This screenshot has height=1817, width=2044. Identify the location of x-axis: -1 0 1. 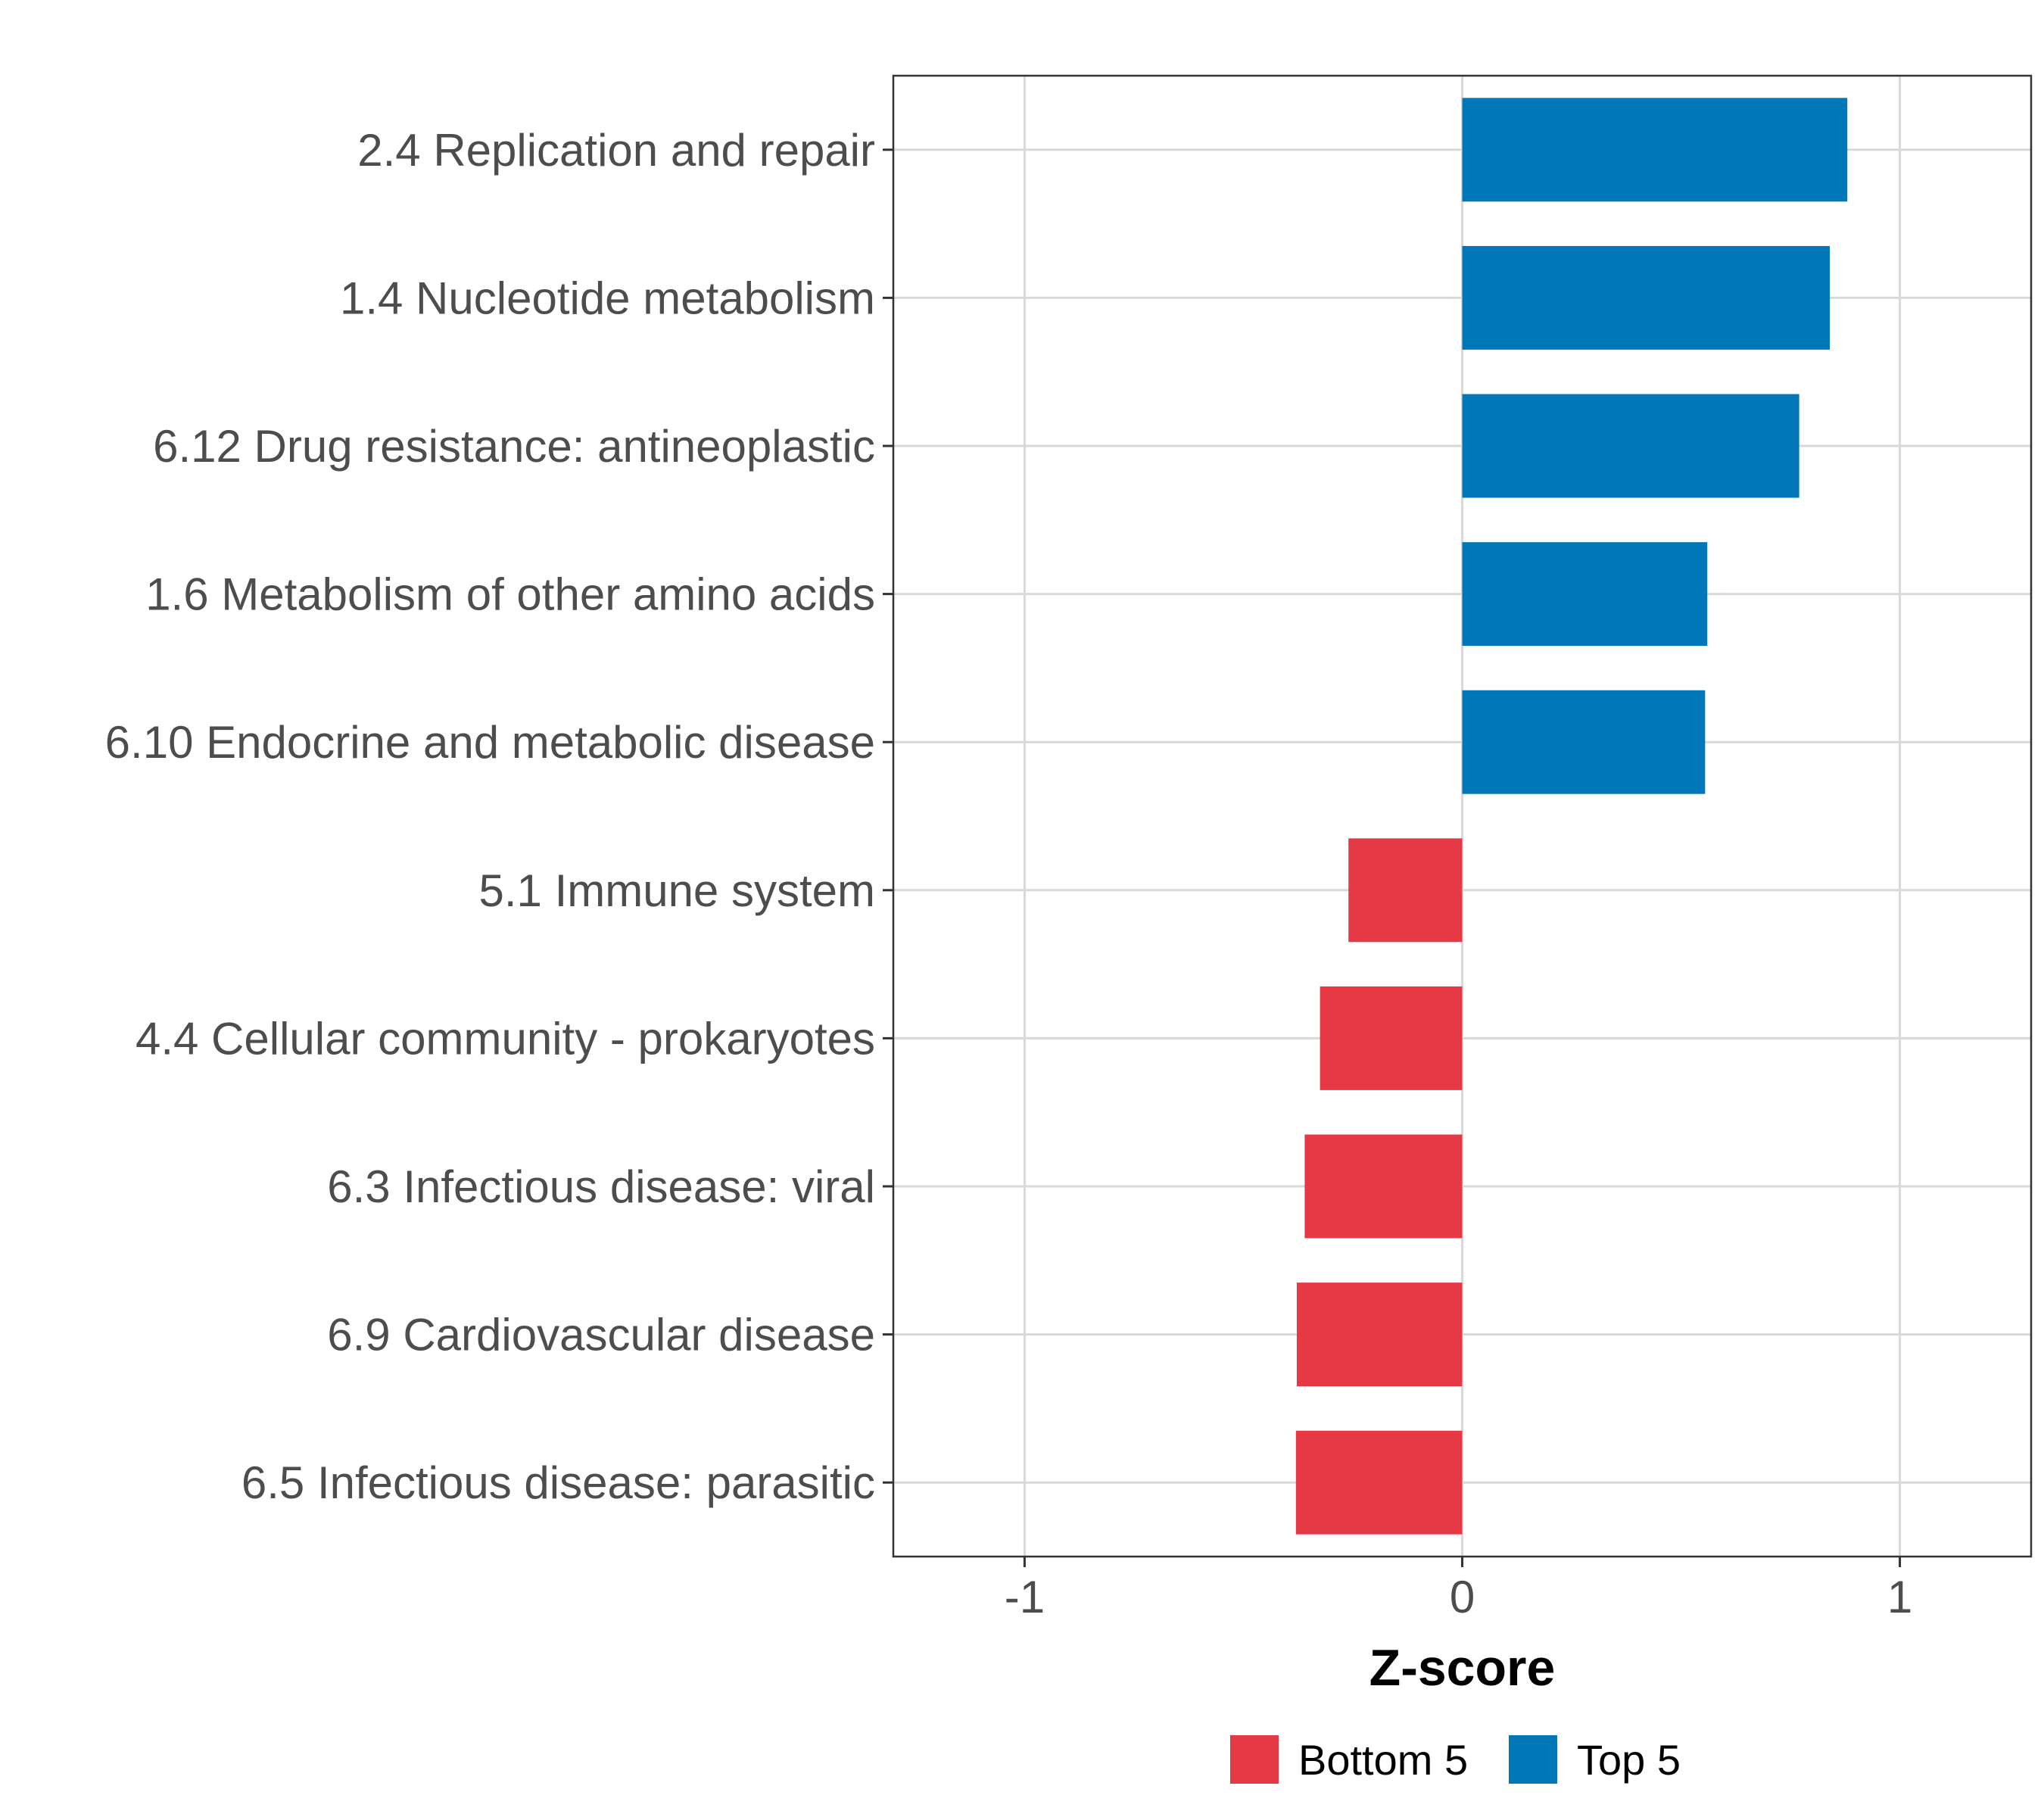
(1458, 1589).